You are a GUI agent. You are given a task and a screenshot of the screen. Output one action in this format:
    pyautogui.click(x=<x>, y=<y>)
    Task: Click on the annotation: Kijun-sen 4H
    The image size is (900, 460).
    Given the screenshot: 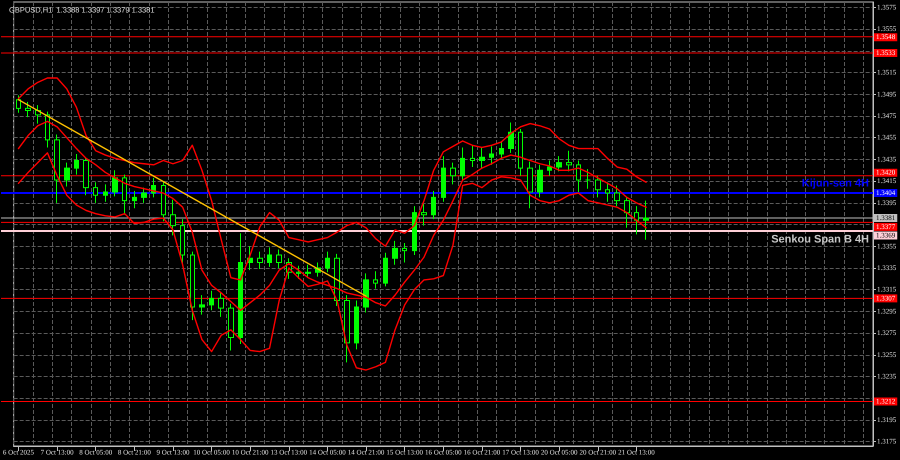 What is the action you would take?
    pyautogui.click(x=836, y=184)
    